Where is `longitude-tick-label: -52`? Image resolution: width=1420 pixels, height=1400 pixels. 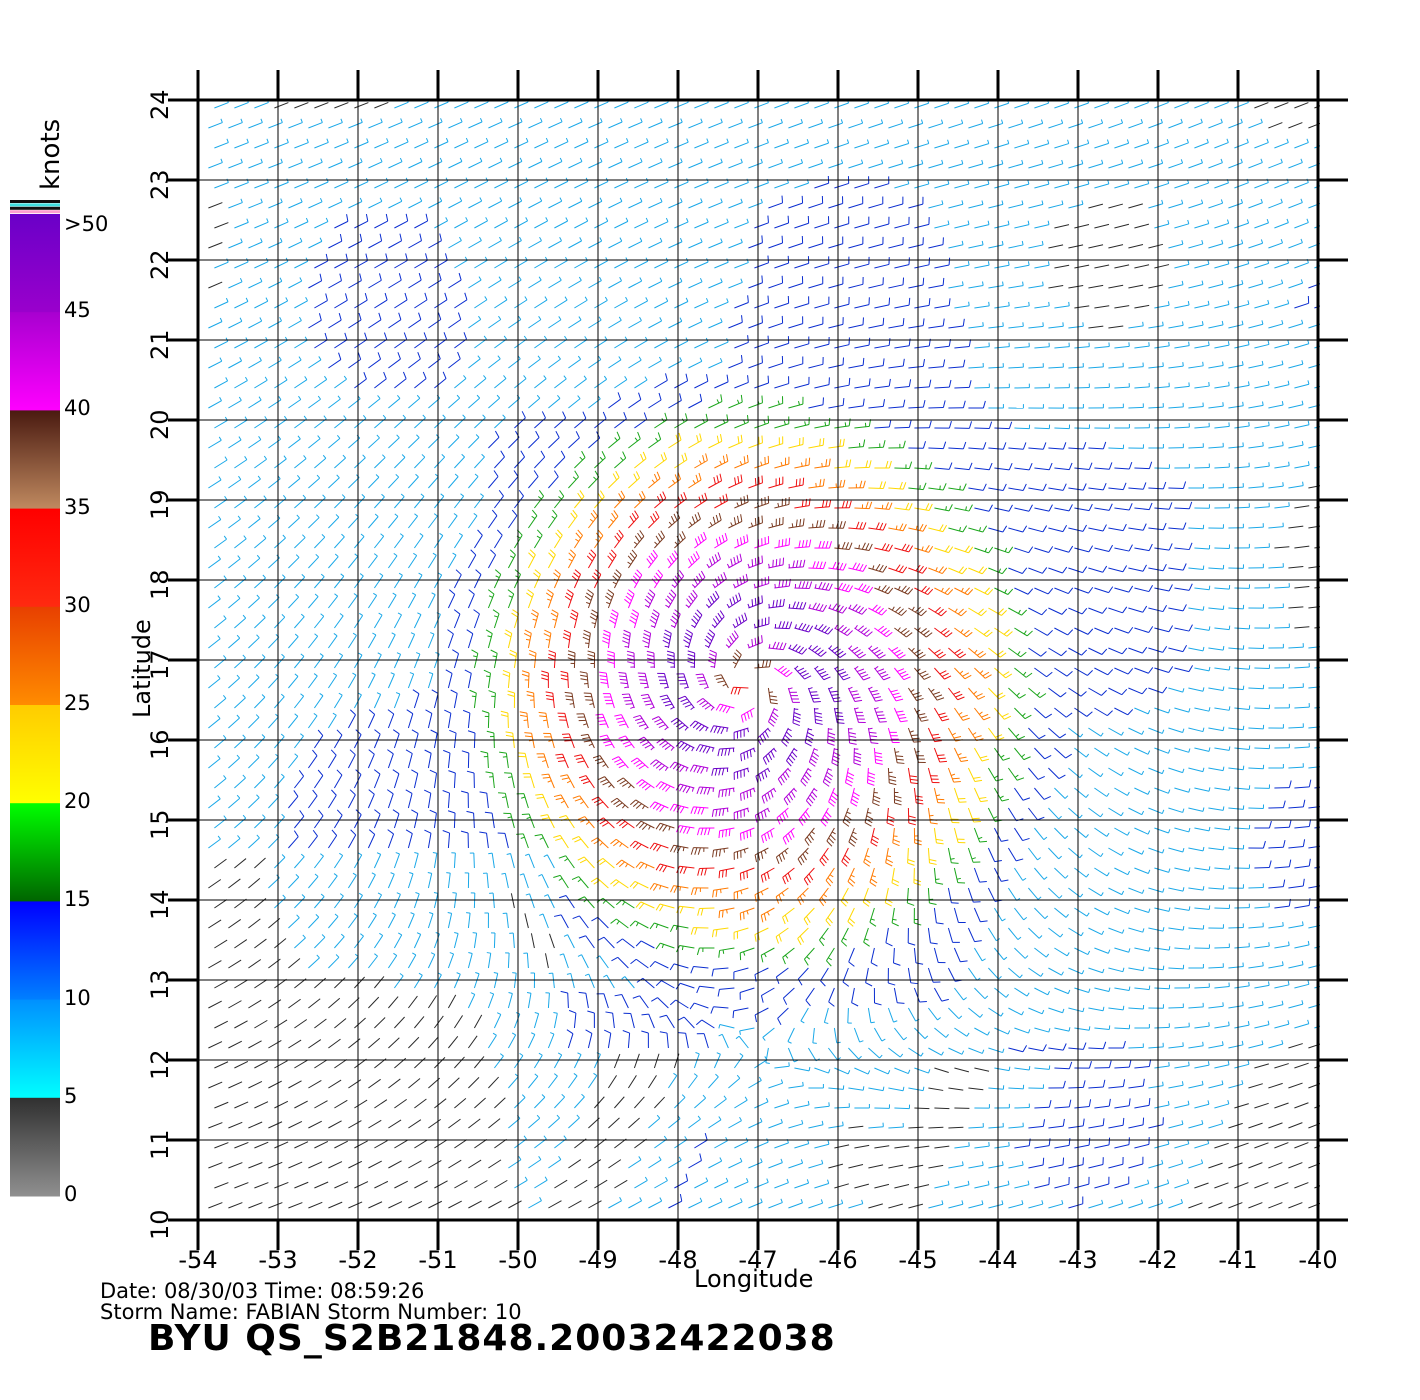
longitude-tick-label: -52 is located at coordinates (358, 1260).